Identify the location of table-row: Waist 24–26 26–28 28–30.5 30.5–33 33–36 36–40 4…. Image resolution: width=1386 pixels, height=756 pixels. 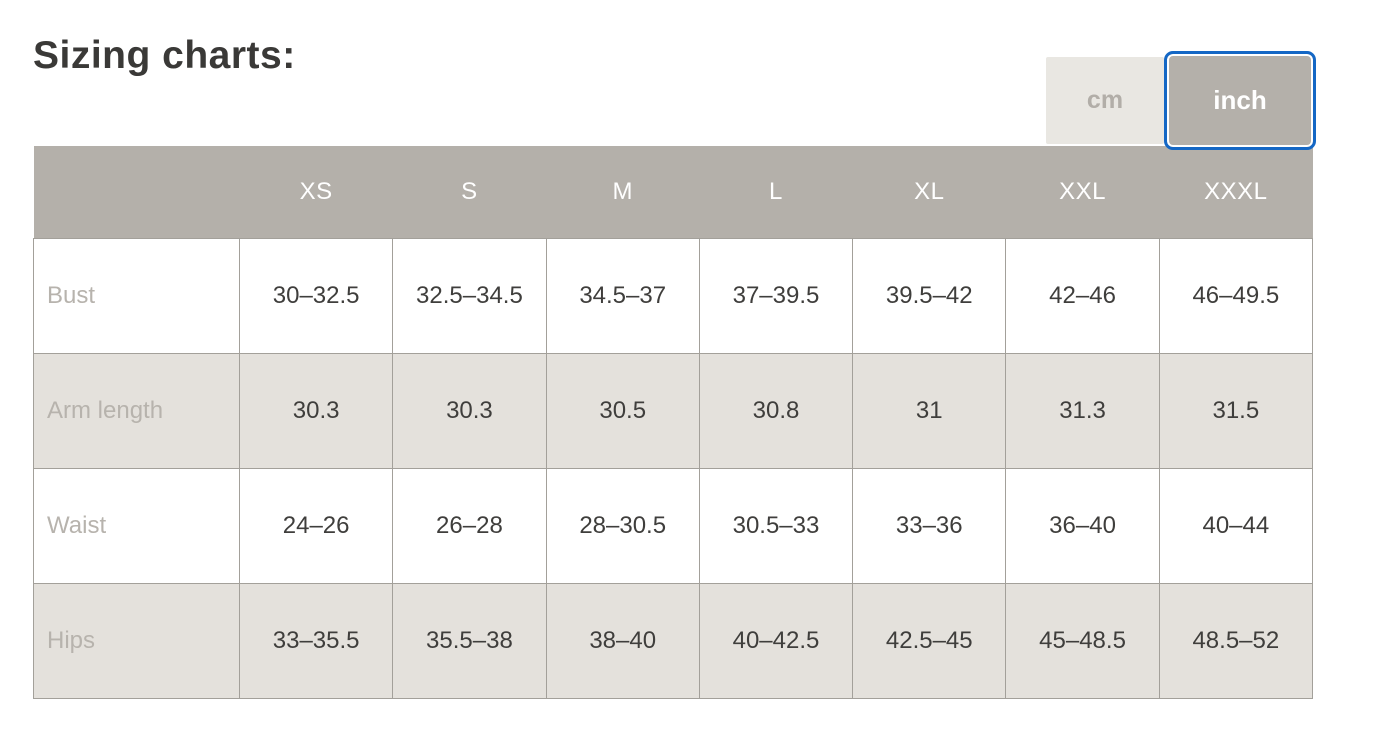
(673, 526).